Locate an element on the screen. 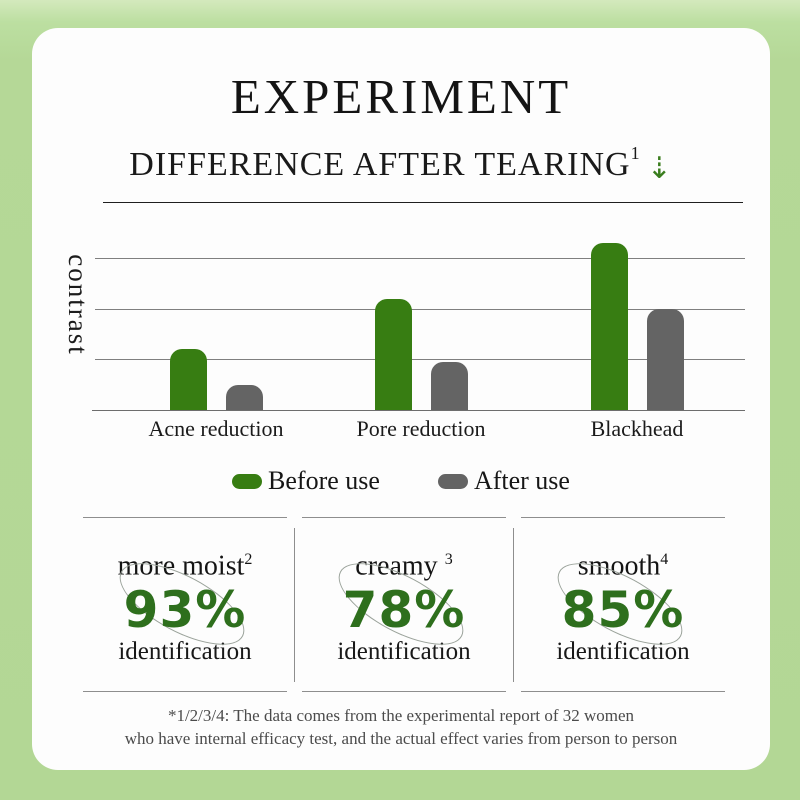 The image size is (800, 800). subtitle-footnote-ref: 1 is located at coordinates (635, 152).